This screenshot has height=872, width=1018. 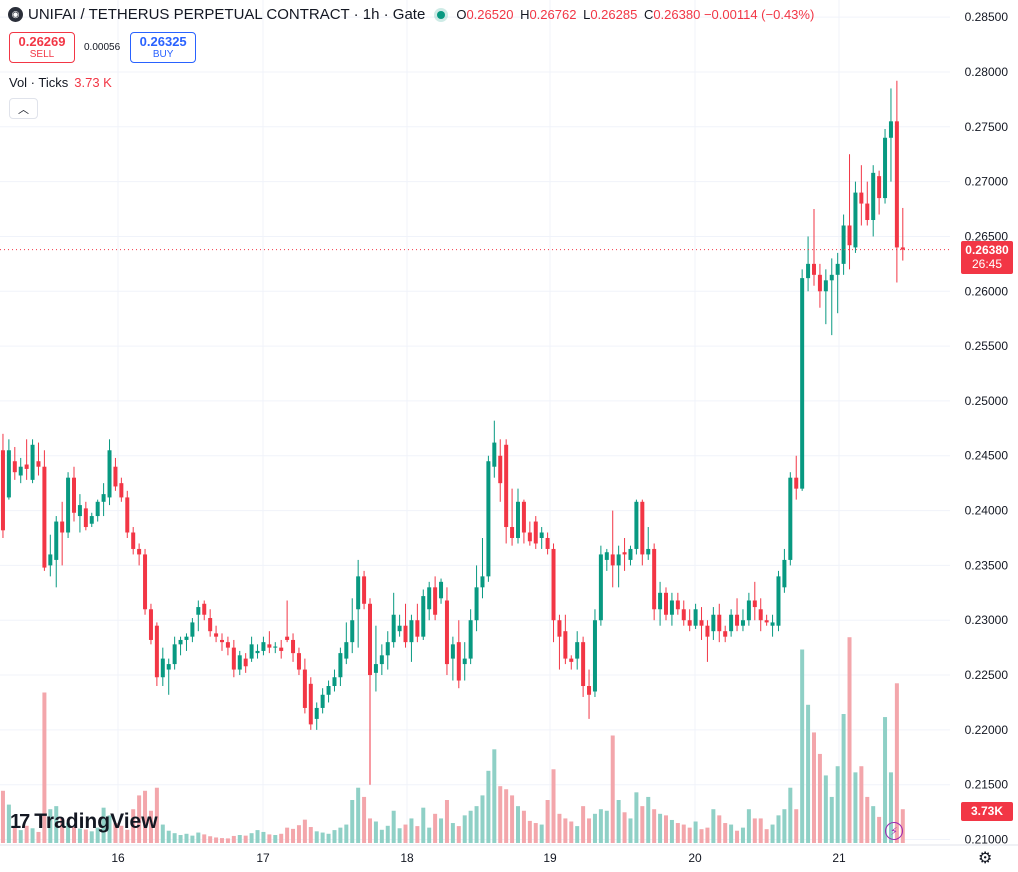 I want to click on sell-button: 0.26269 SELL, so click(x=42, y=47).